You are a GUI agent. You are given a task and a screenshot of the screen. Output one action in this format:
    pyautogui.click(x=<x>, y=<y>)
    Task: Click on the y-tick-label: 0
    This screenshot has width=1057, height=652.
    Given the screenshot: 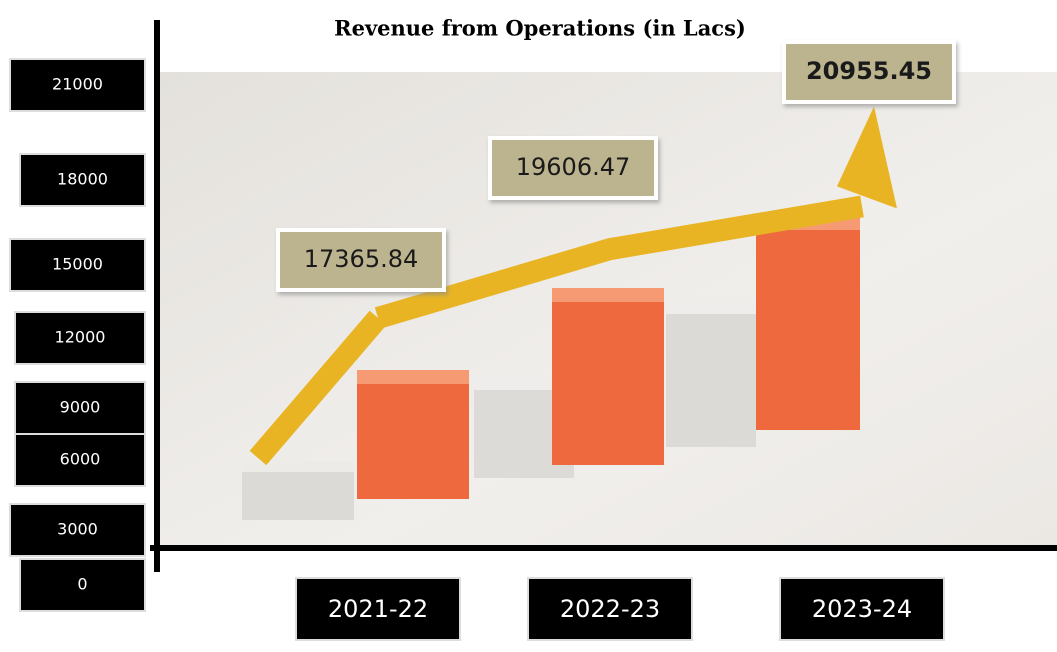 What is the action you would take?
    pyautogui.click(x=82, y=584)
    